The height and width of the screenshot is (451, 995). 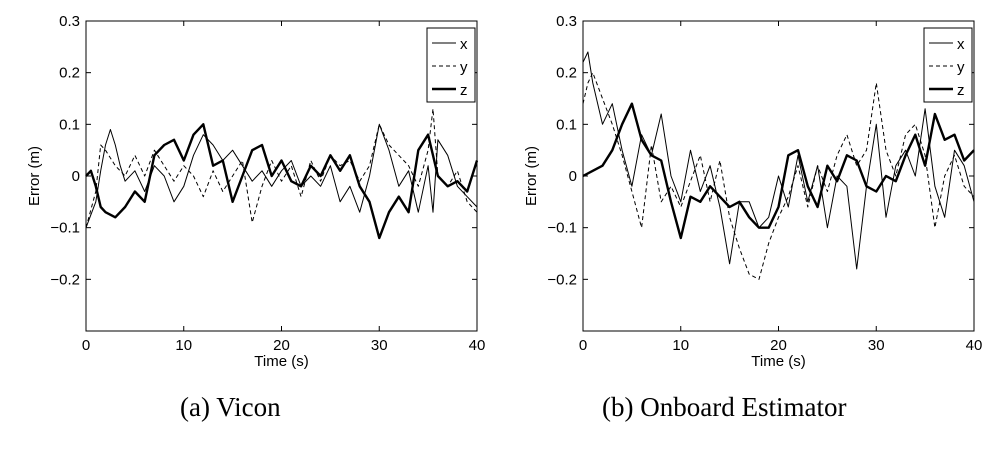 I want to click on subfigure-caption-a: (a) Vicon, so click(x=230, y=407).